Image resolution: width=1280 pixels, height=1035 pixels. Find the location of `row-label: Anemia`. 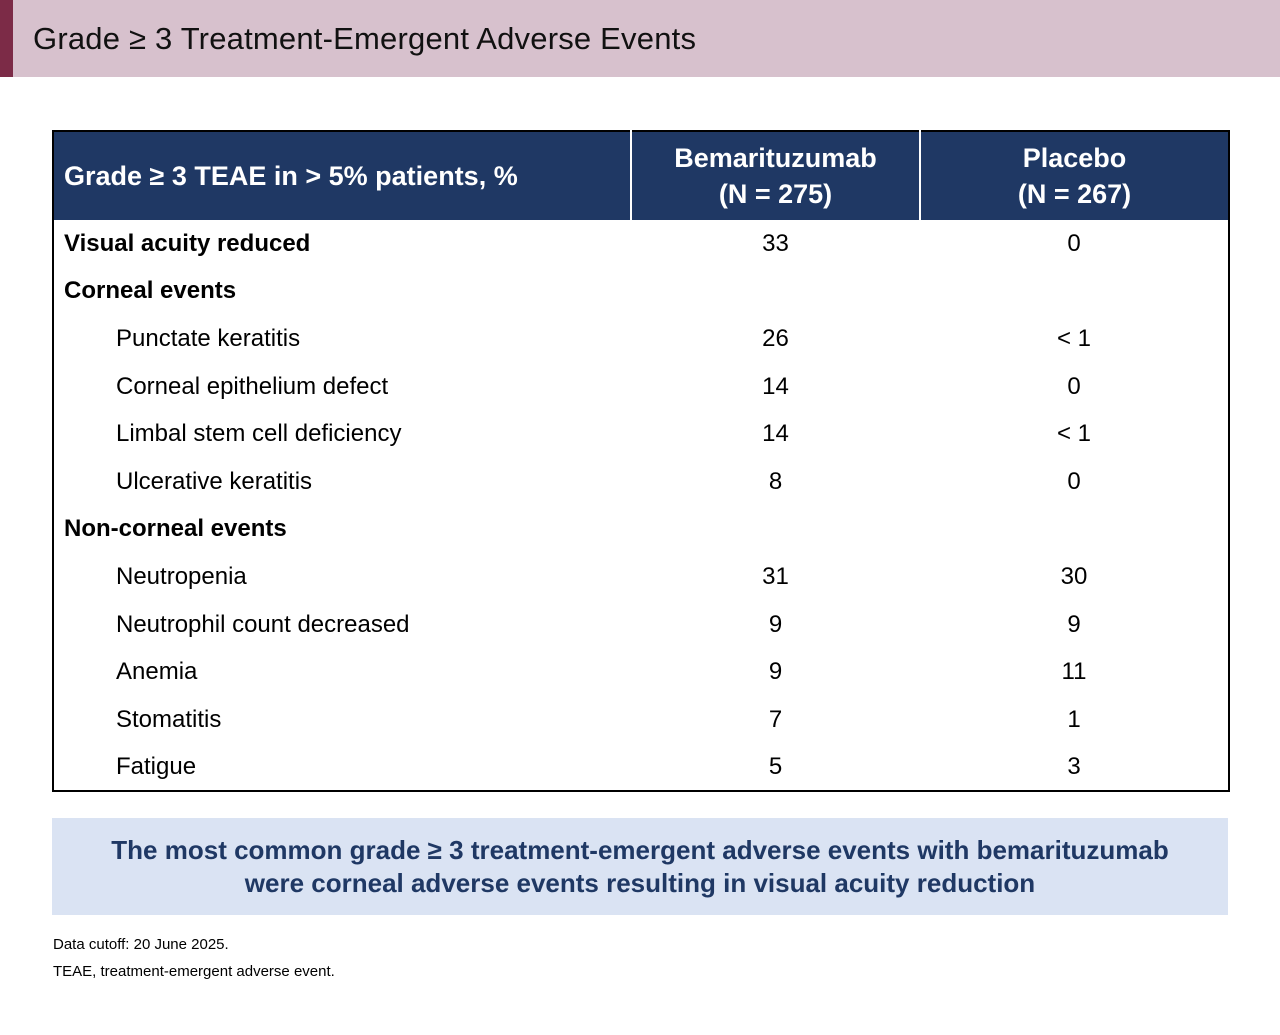

row-label: Anemia is located at coordinates (157, 672).